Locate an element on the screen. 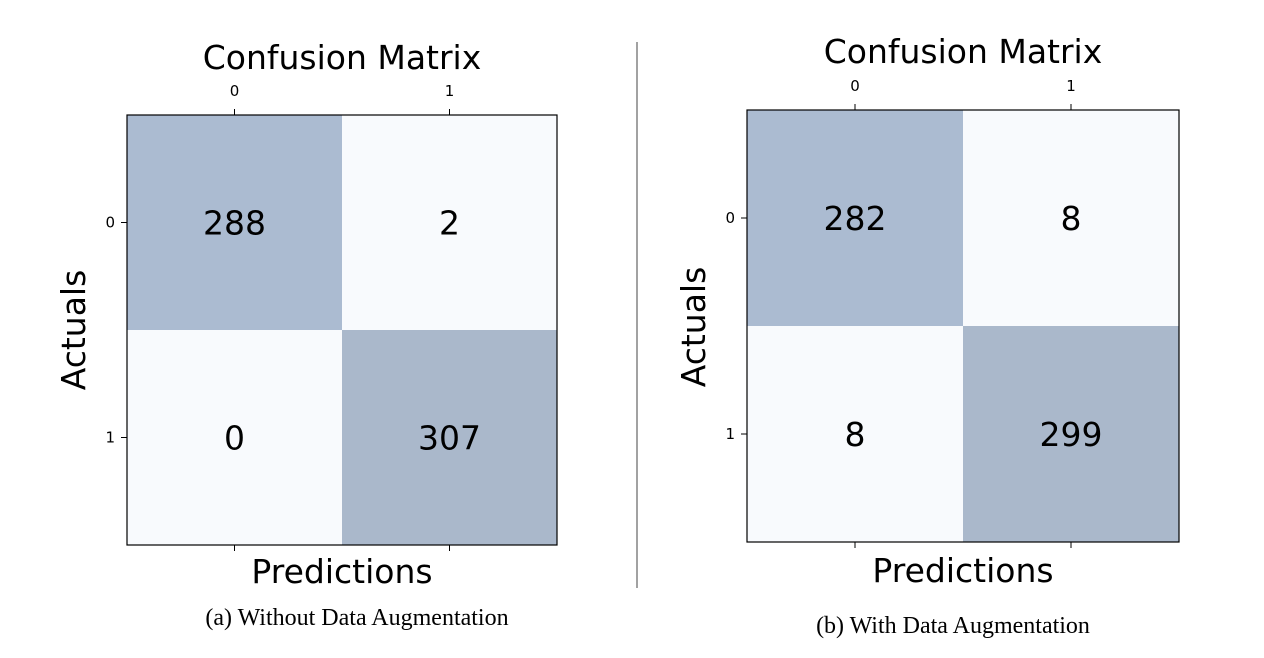 The image size is (1264, 658). panel-b-cell-value-0-0: 282 is located at coordinates (855, 218).